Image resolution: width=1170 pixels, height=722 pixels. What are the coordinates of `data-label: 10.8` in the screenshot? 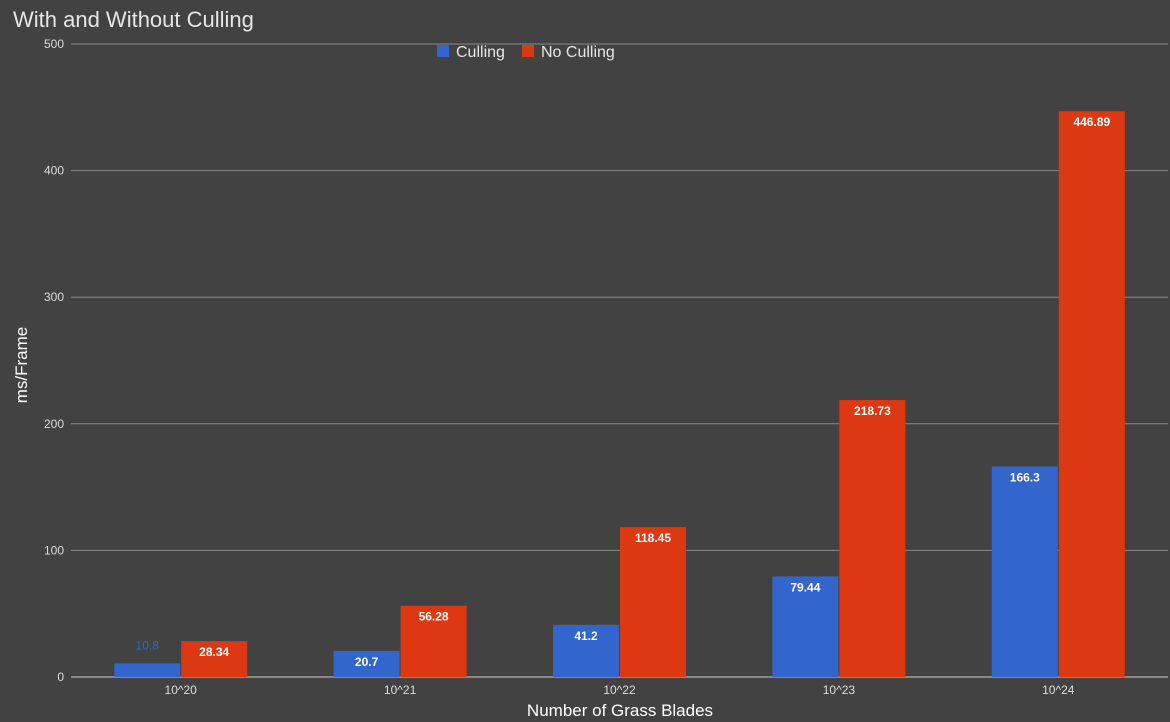 It's located at (148, 645).